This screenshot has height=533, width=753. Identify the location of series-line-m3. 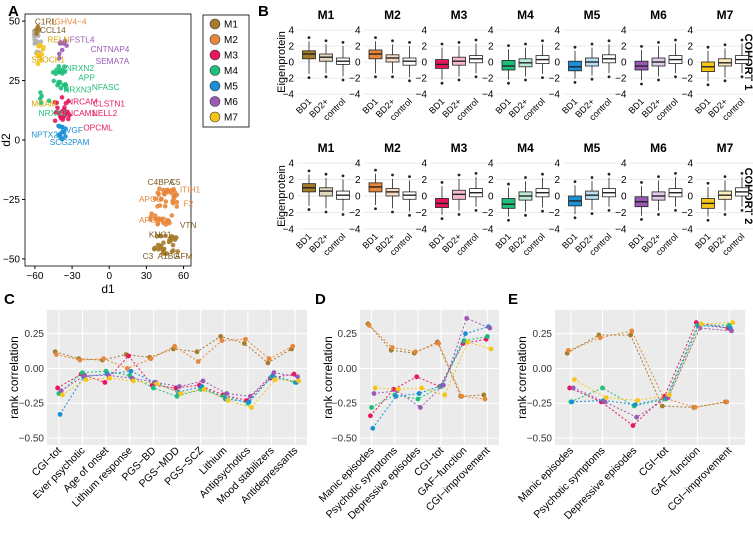
(649, 374).